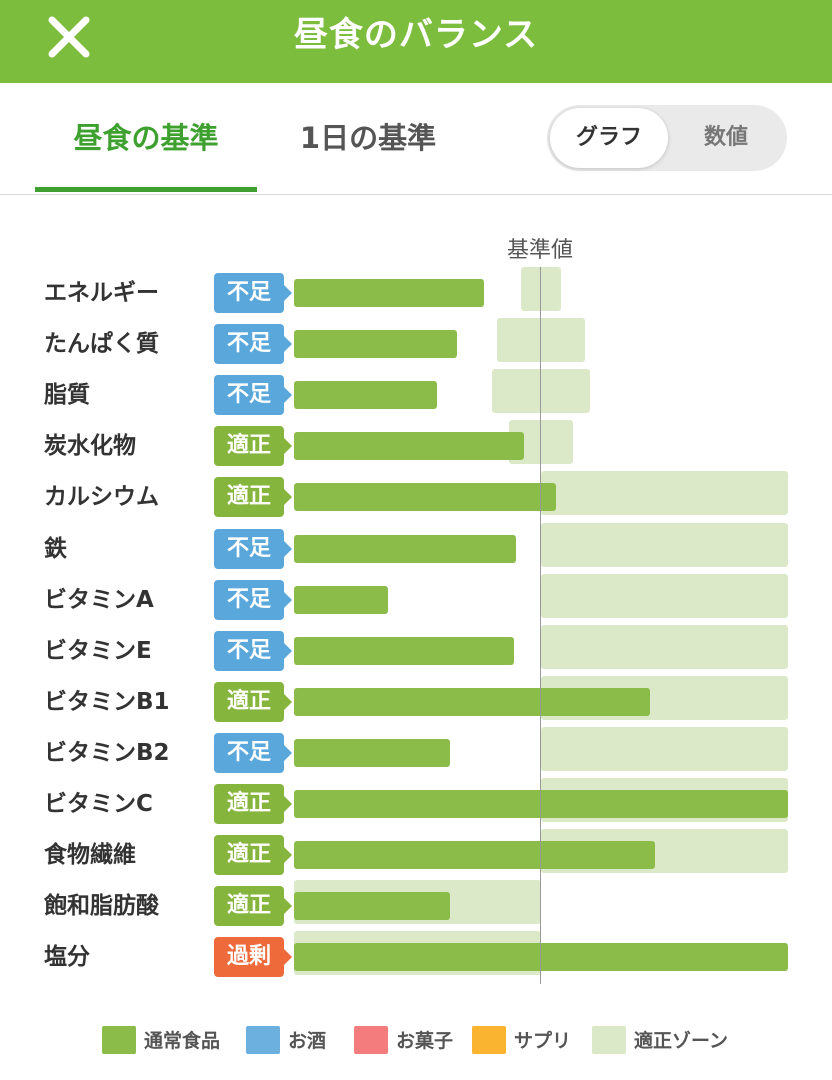  I want to click on nutrient-label: 脂質, so click(67, 395).